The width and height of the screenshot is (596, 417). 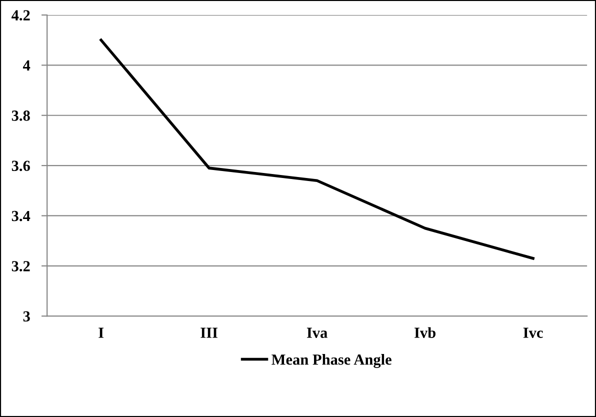 I want to click on x-tick-label: III, so click(x=209, y=333).